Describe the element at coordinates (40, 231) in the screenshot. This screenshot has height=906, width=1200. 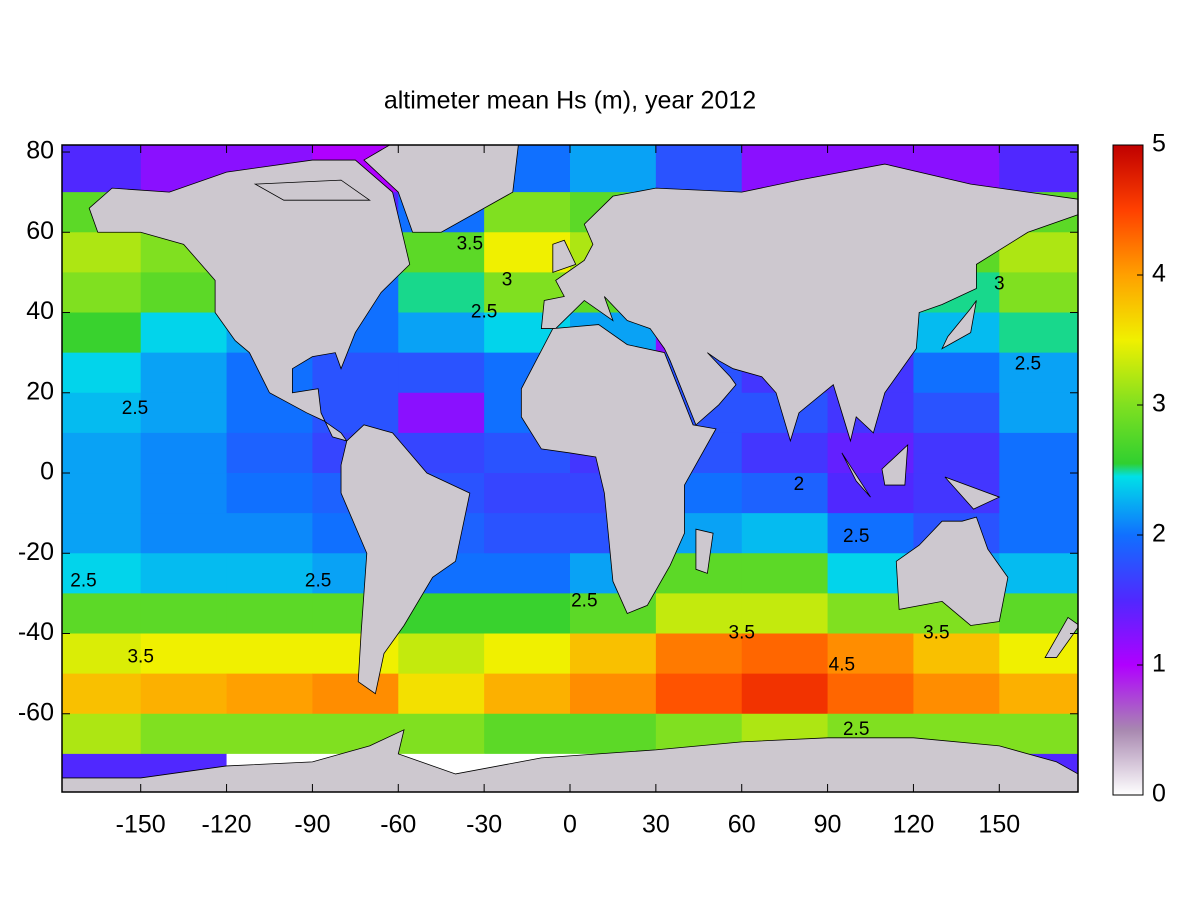
I see `y-tick-label: 60` at that location.